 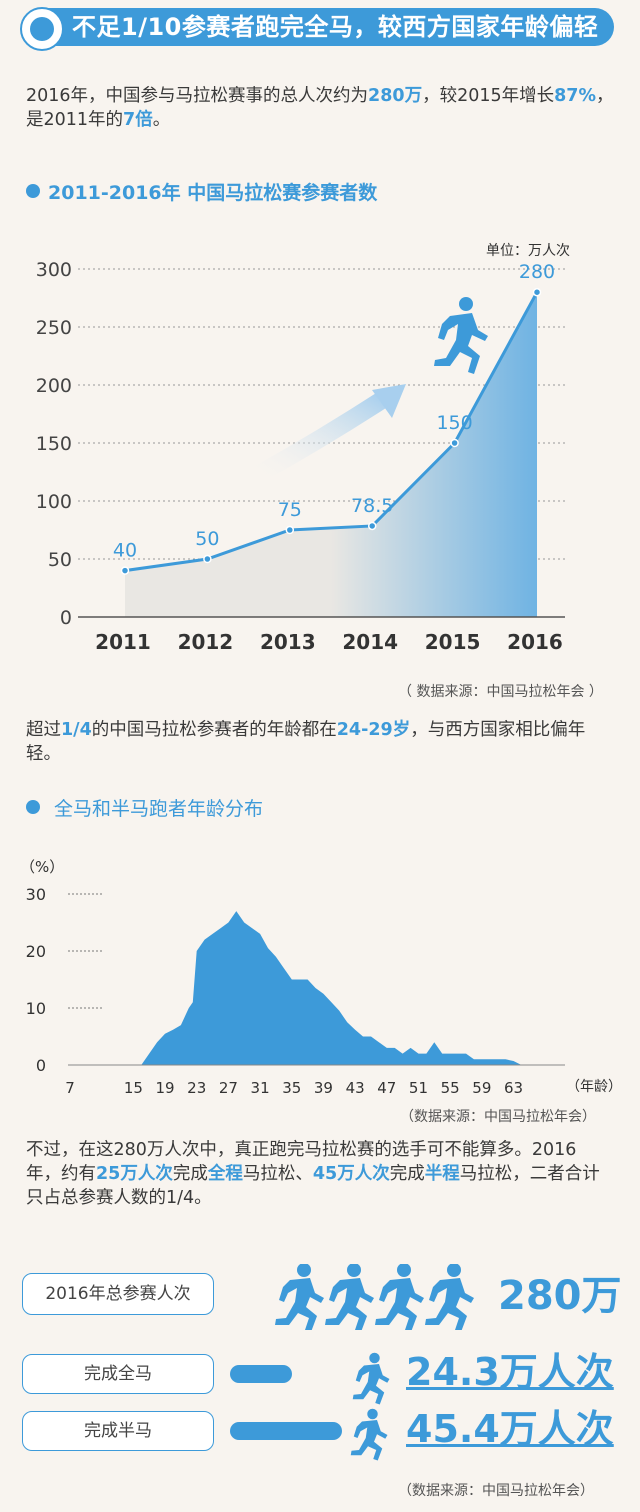 I want to click on chart2-x-tick: 43, so click(x=355, y=1088).